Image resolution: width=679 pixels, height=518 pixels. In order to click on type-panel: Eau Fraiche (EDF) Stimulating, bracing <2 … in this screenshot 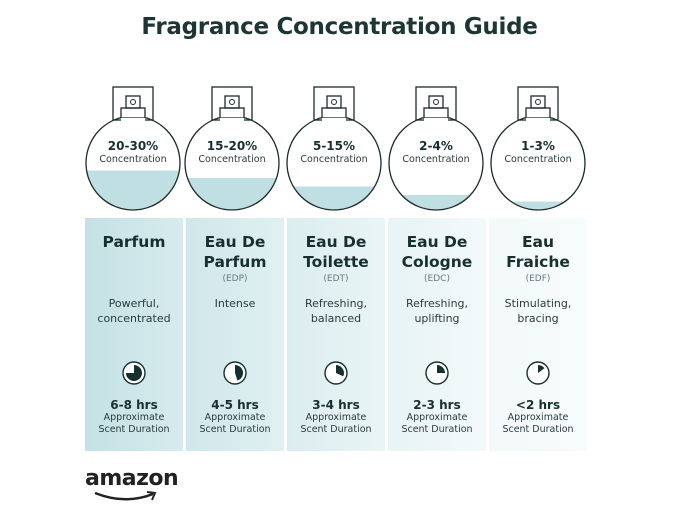, I will do `click(538, 334)`.